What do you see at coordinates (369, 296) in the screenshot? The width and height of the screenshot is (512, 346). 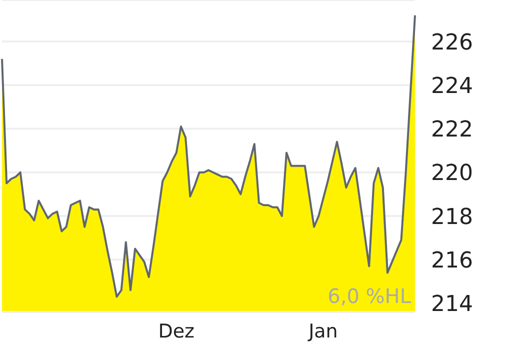 I see `annotation: 6,0 %HL` at bounding box center [369, 296].